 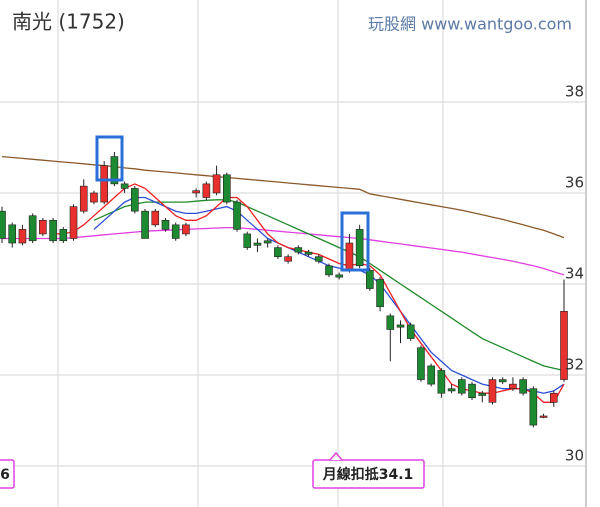 What do you see at coordinates (470, 24) in the screenshot?
I see `watermark: 玩股網 www.wantgoo.com` at bounding box center [470, 24].